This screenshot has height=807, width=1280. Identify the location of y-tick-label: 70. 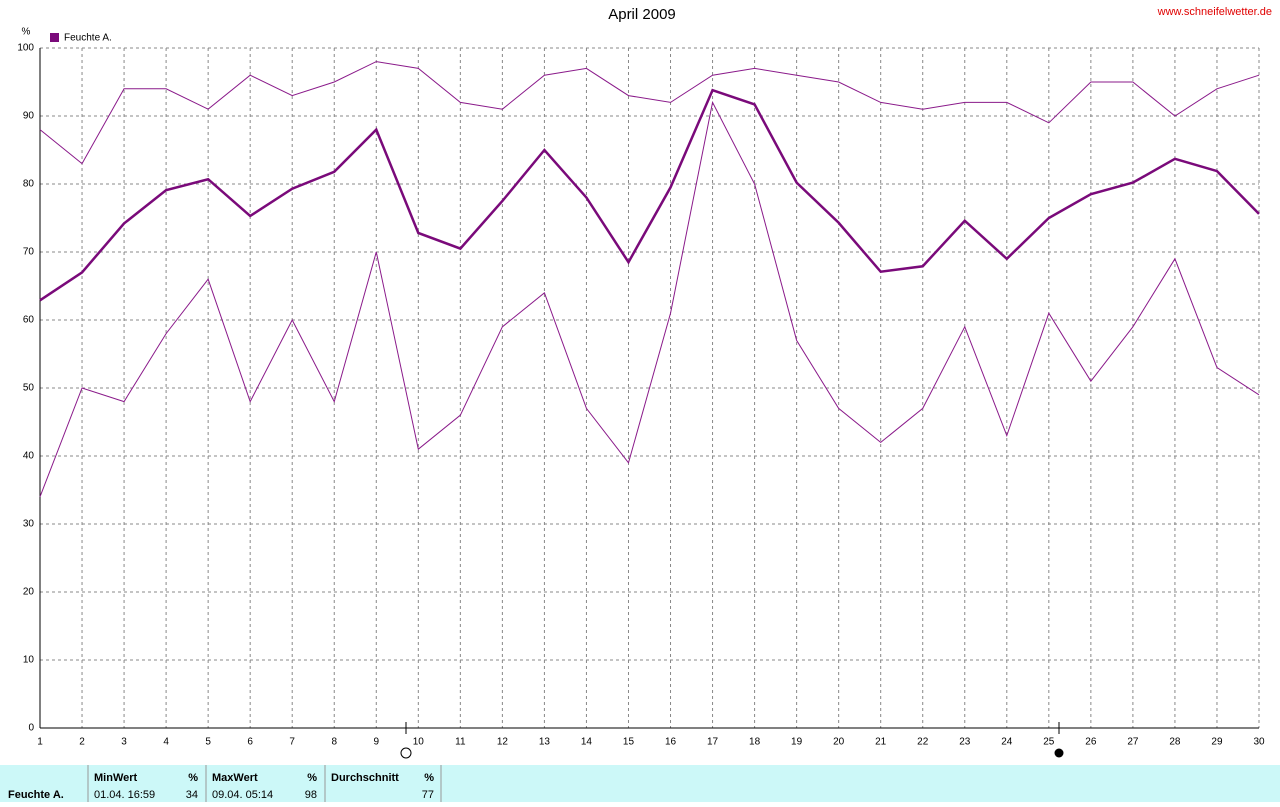
(29, 252).